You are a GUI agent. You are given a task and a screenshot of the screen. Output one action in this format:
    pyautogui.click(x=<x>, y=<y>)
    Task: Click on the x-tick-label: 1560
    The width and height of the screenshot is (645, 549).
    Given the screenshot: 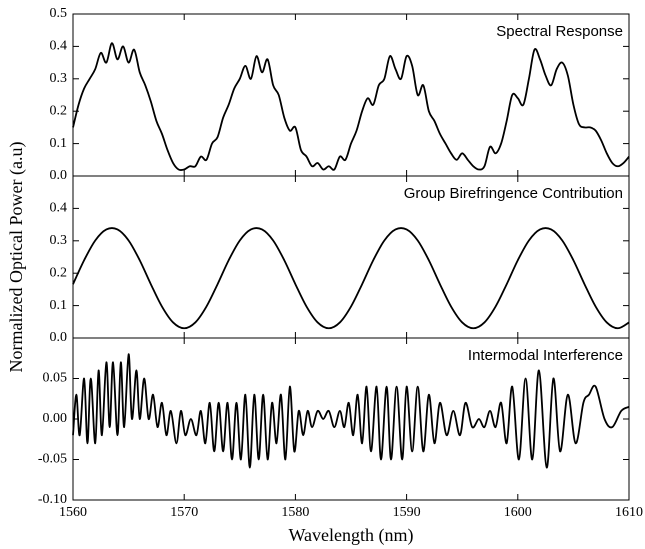 What is the action you would take?
    pyautogui.click(x=73, y=512)
    